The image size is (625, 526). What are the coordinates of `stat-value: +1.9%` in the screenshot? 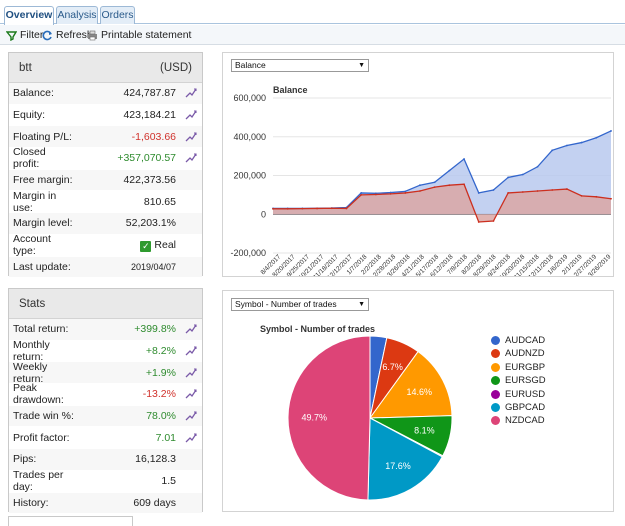 It's located at (160, 372).